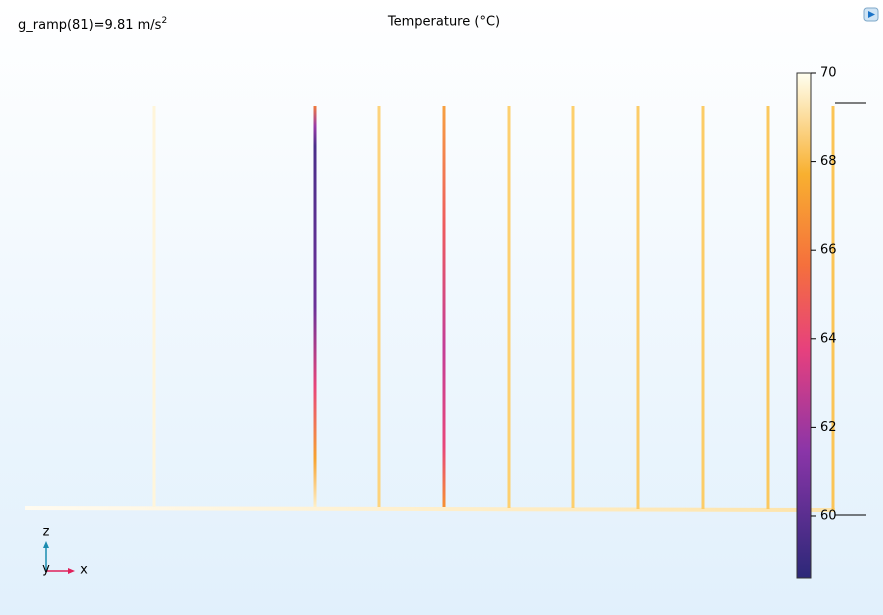  I want to click on colorbar-tick-label: 62, so click(828, 427).